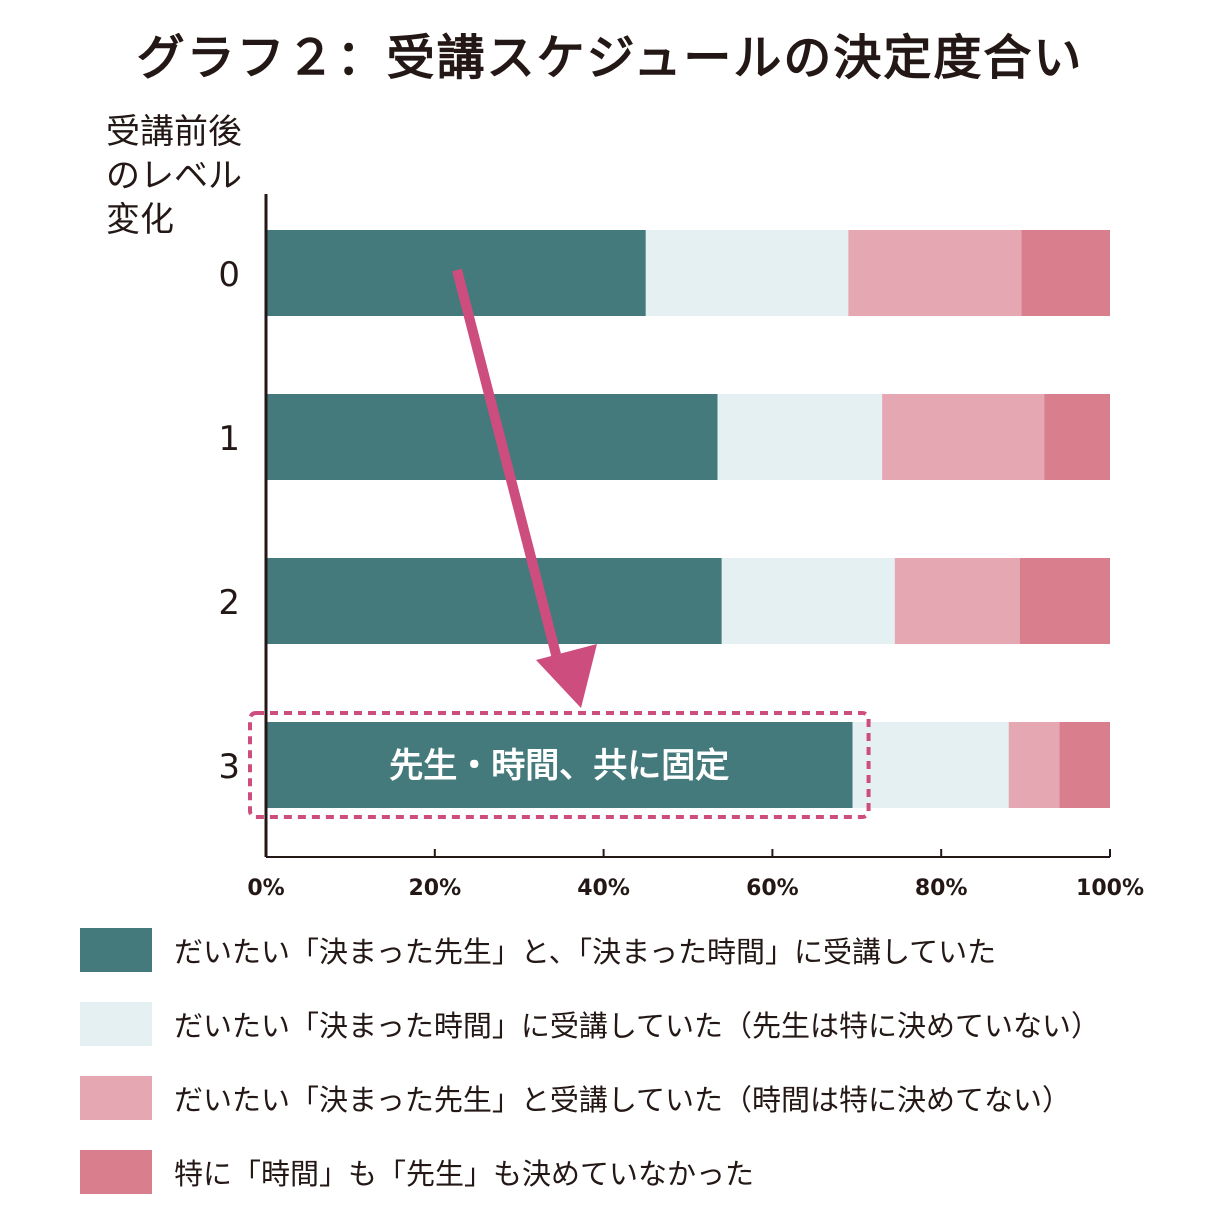  I want to click on arrow-shaft, so click(508, 470).